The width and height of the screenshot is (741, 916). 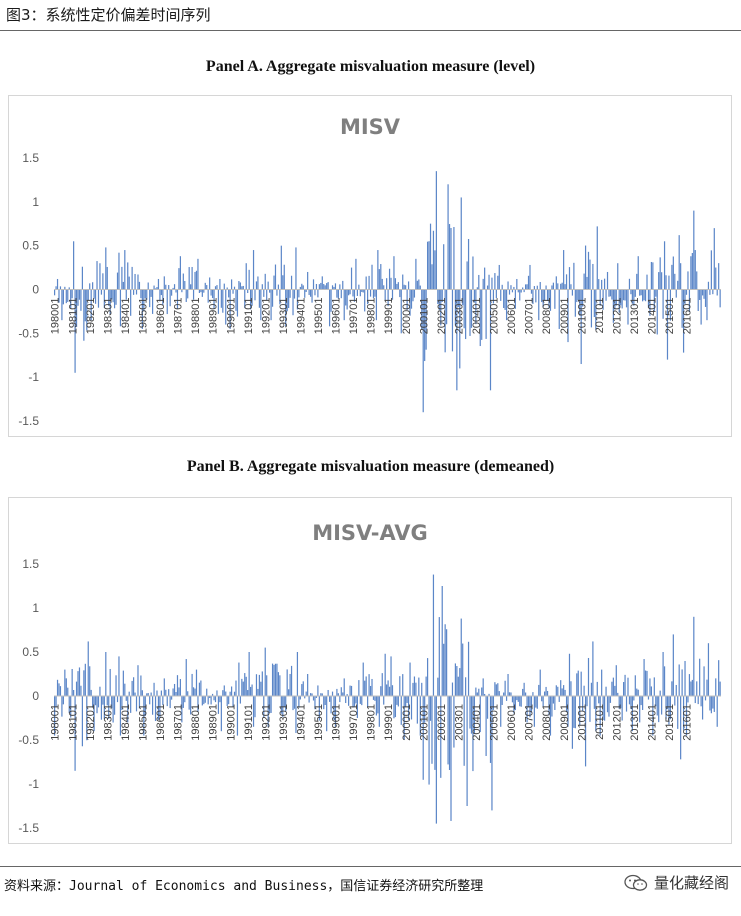 What do you see at coordinates (35, 290) in the screenshot?
I see `y-tick-label: 0` at bounding box center [35, 290].